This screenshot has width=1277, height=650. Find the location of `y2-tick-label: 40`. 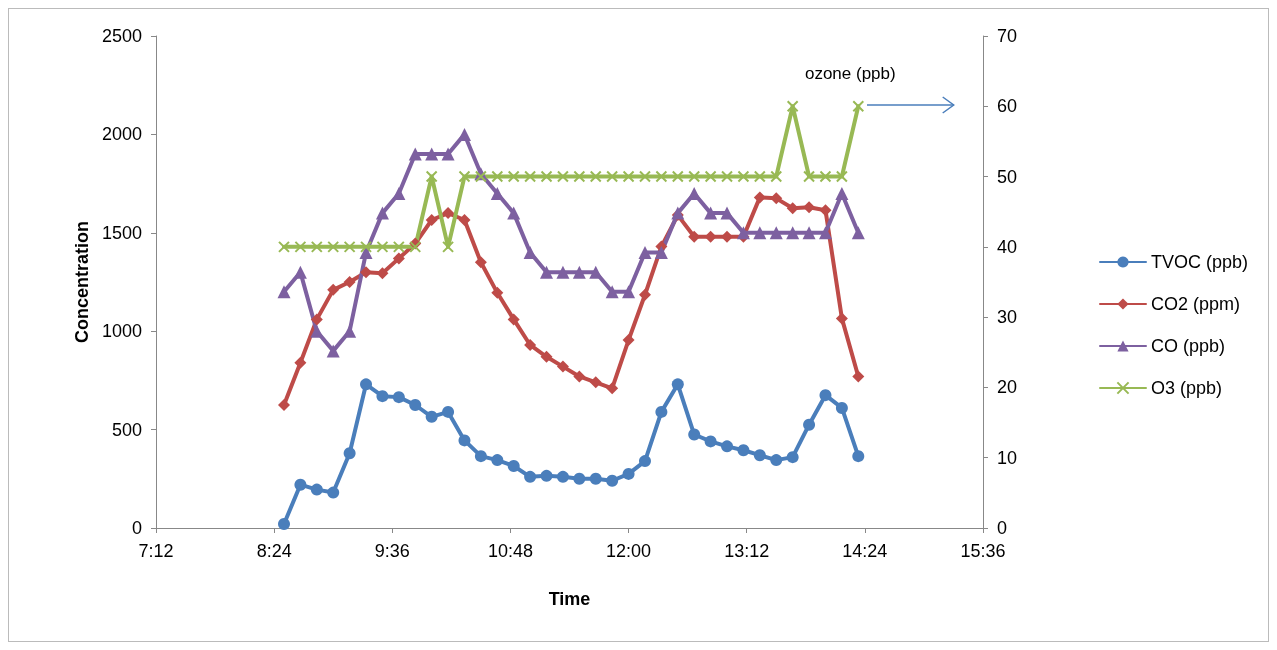

y2-tick-label: 40 is located at coordinates (1007, 246).